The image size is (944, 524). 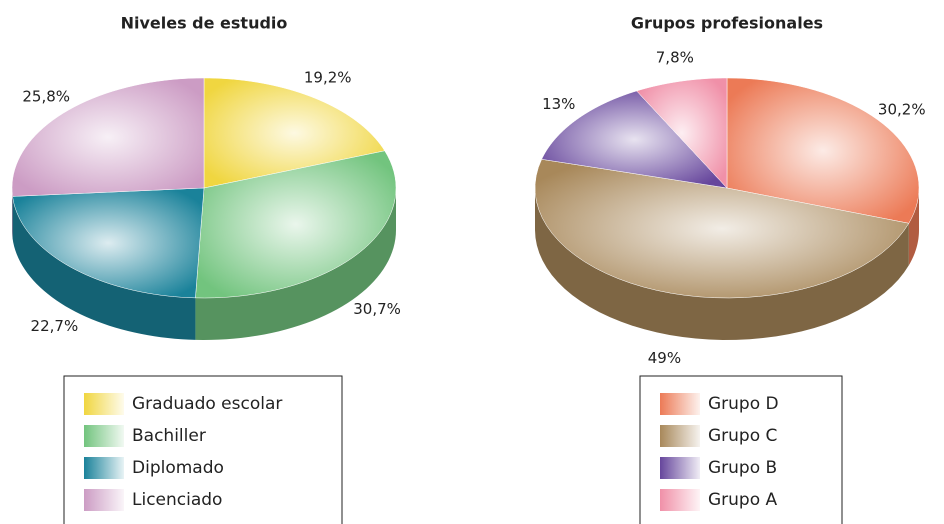 What do you see at coordinates (902, 109) in the screenshot?
I see `data-label: 30,2%` at bounding box center [902, 109].